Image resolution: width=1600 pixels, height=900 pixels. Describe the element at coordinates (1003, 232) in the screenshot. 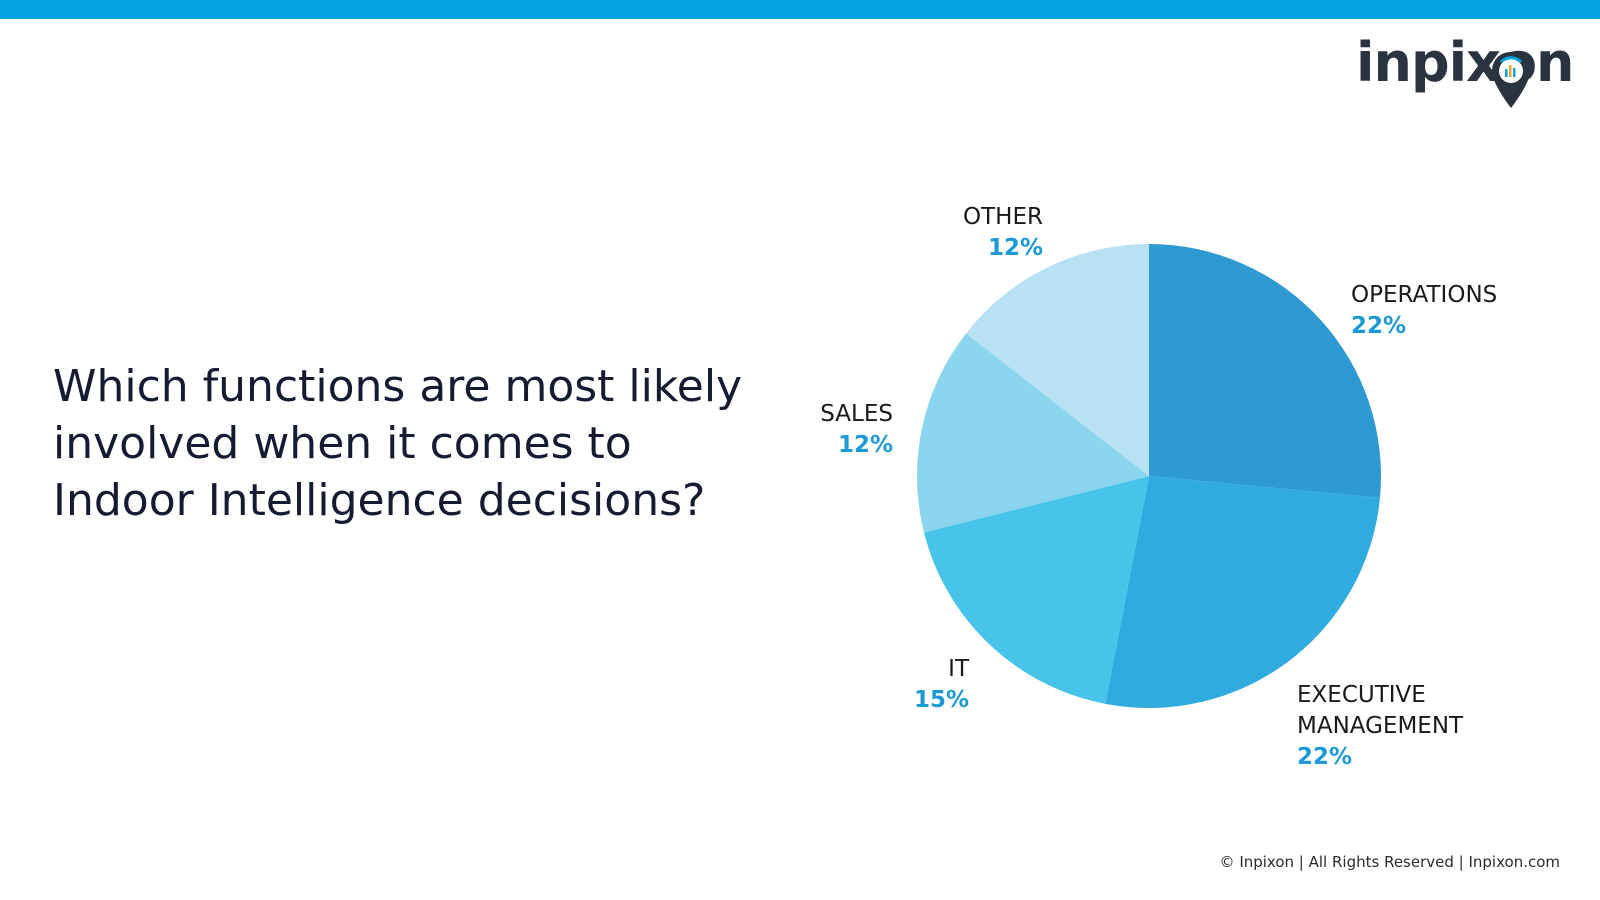

I see `slice-label-group: OTHER 12%` at that location.